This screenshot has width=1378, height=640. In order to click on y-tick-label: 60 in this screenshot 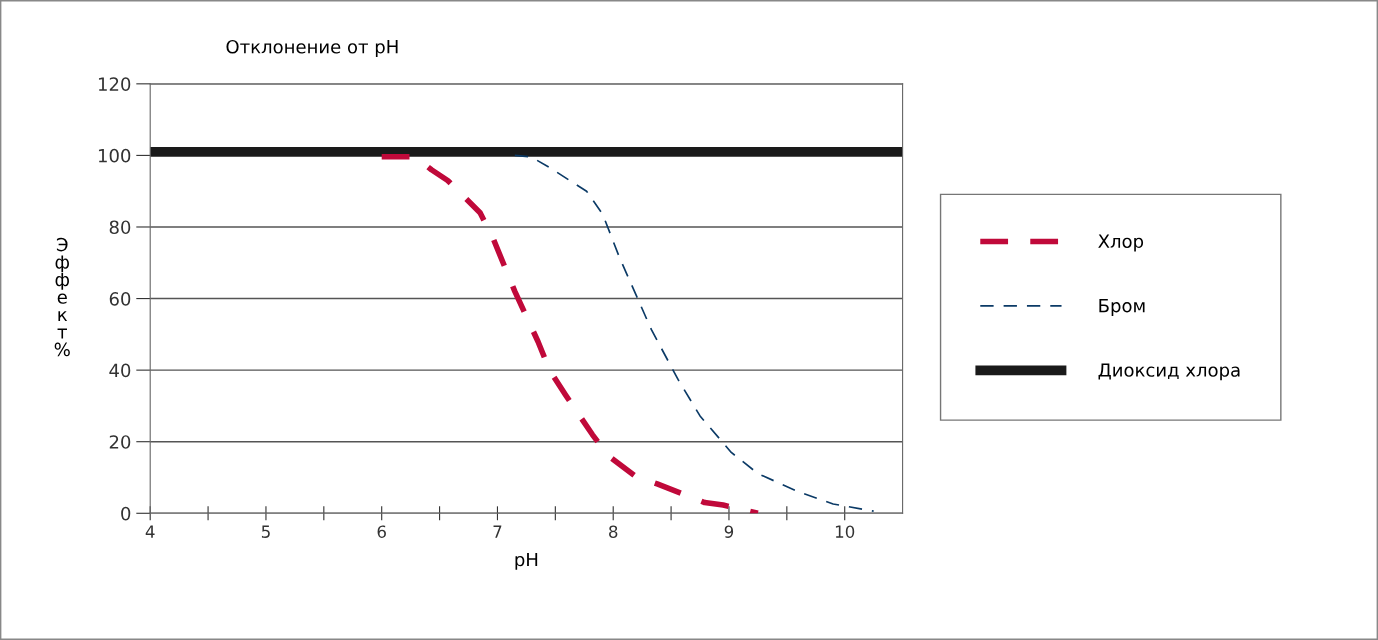, I will do `click(120, 299)`.